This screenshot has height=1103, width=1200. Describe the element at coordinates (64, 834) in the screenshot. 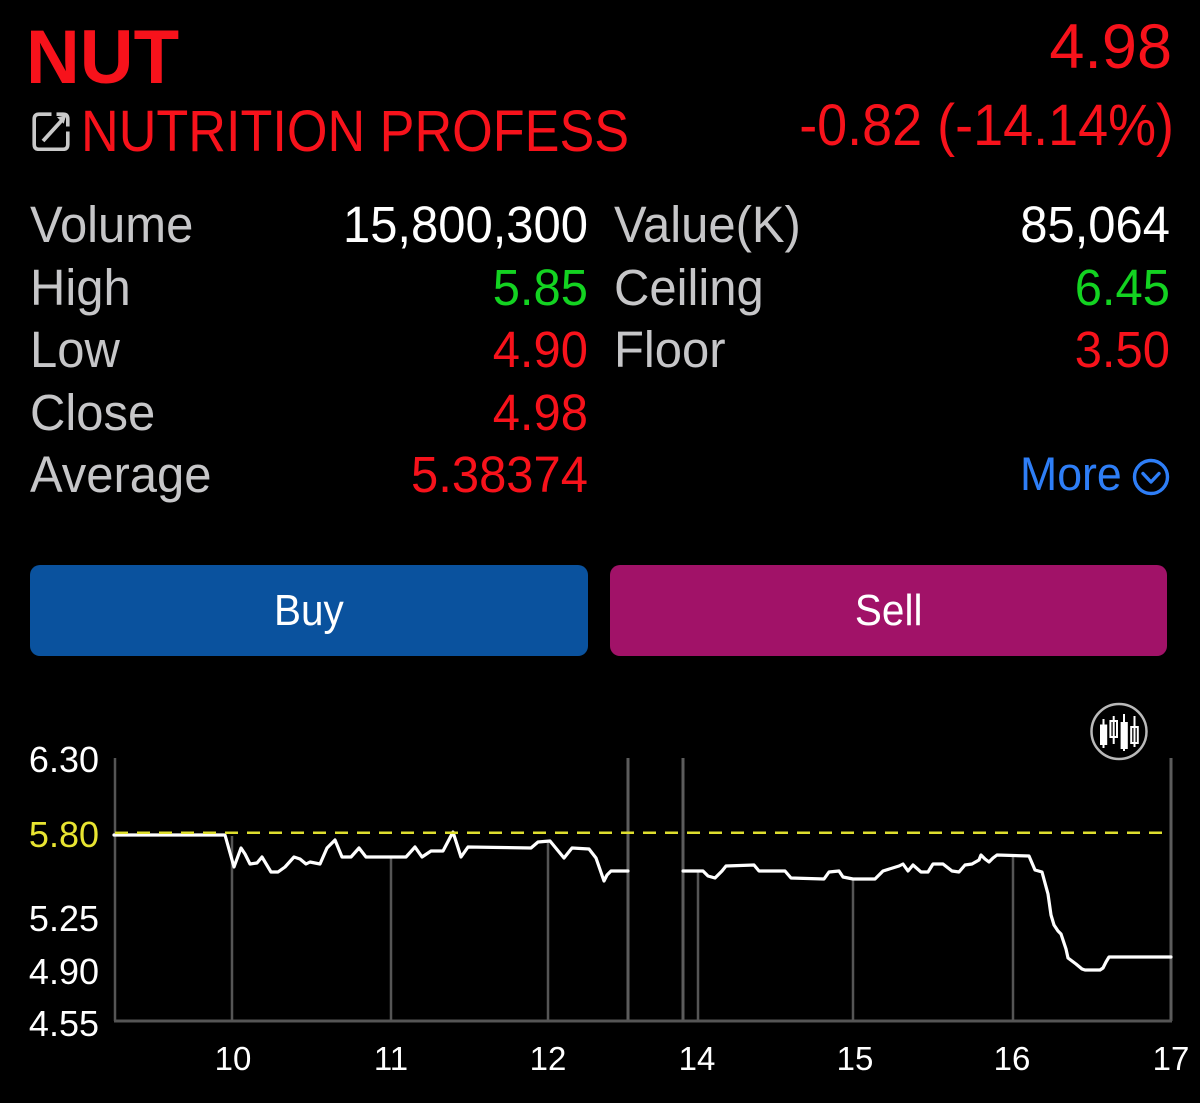

I see `svg-text: 5.80` at that location.